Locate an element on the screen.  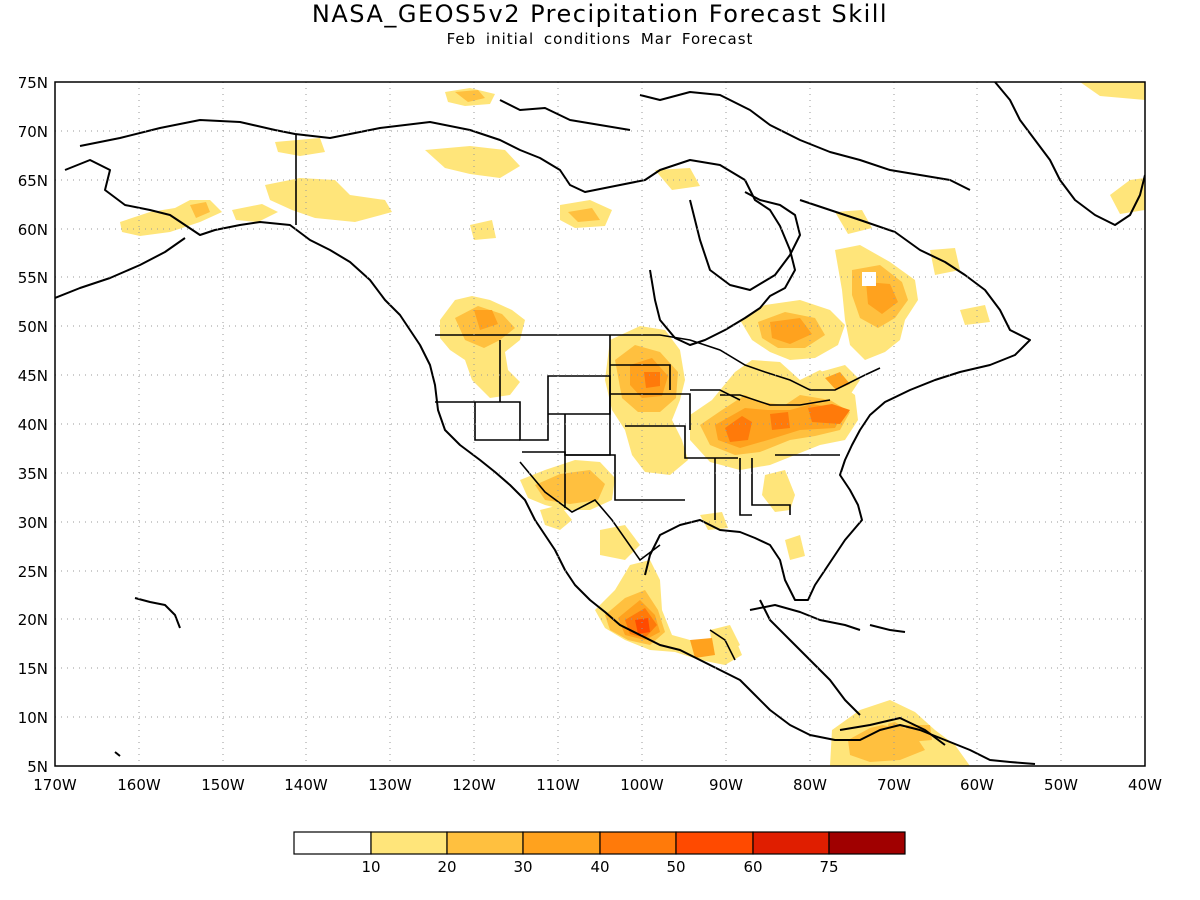
skill-region-guatemala is located at coordinates (702, 648).